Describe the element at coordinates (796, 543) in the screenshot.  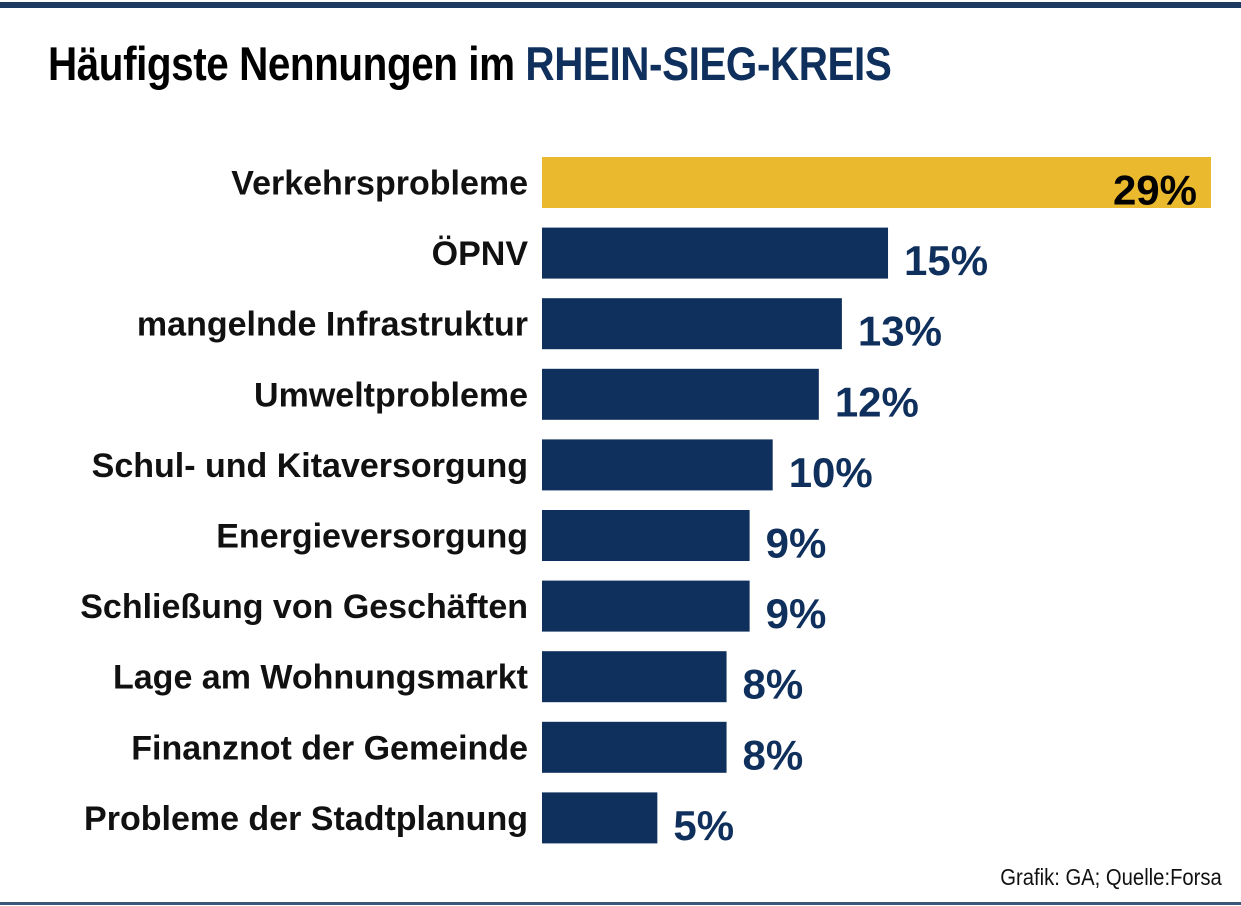
I see `value-label-5: 9%` at that location.